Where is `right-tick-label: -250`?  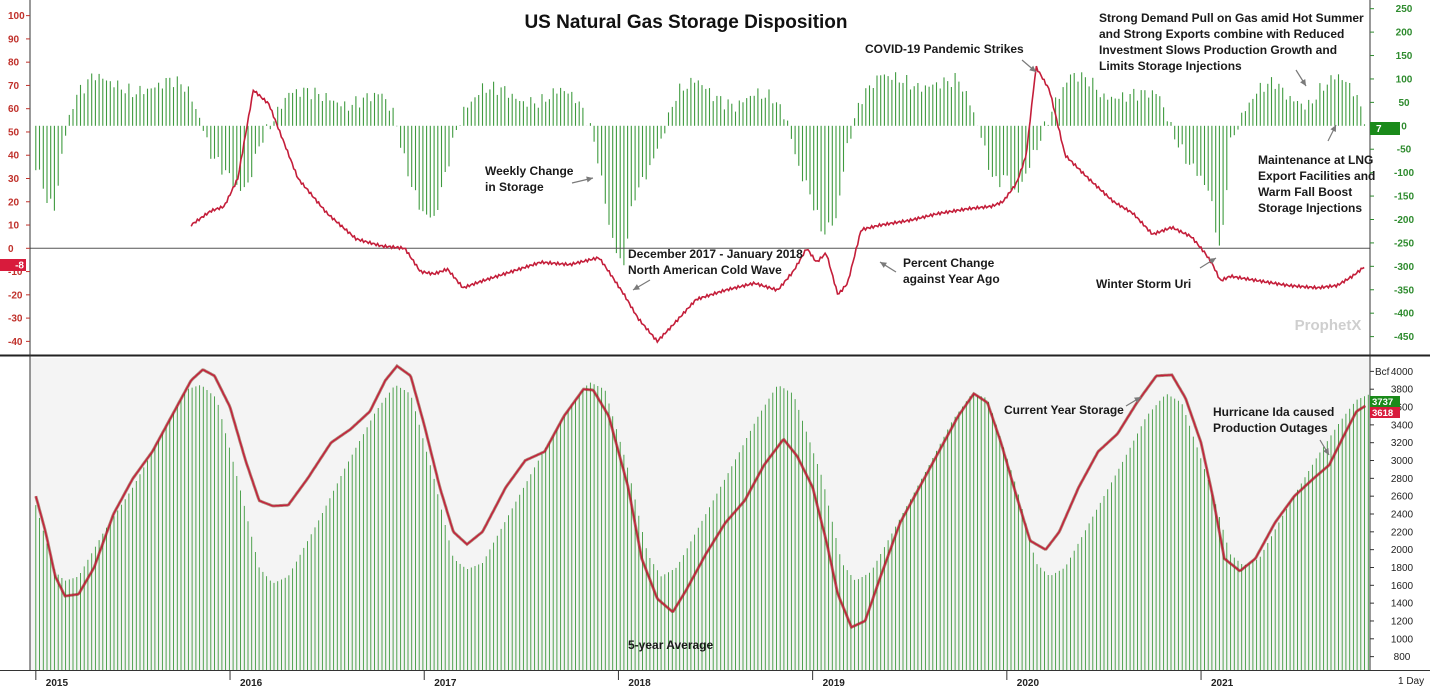 right-tick-label: -250 is located at coordinates (1404, 243).